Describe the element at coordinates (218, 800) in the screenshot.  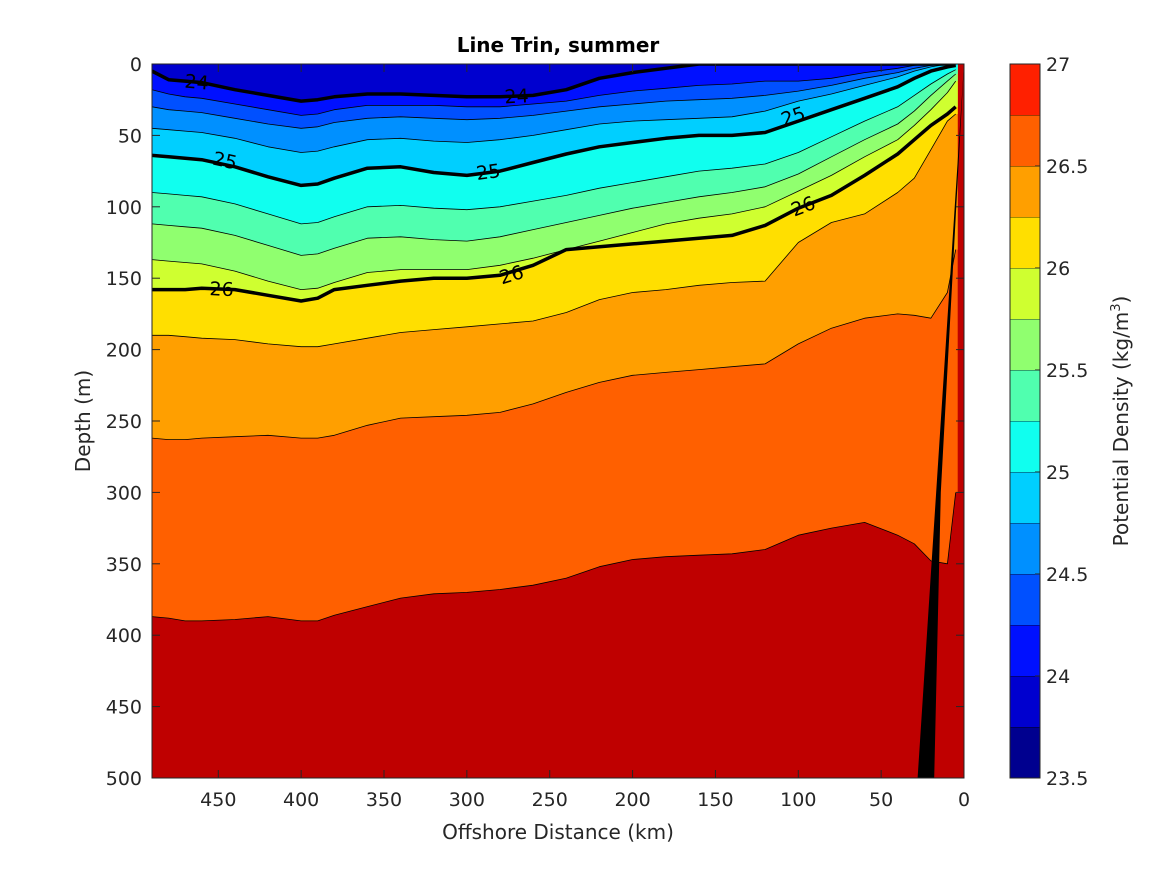
I see `x-tick-label: 450` at that location.